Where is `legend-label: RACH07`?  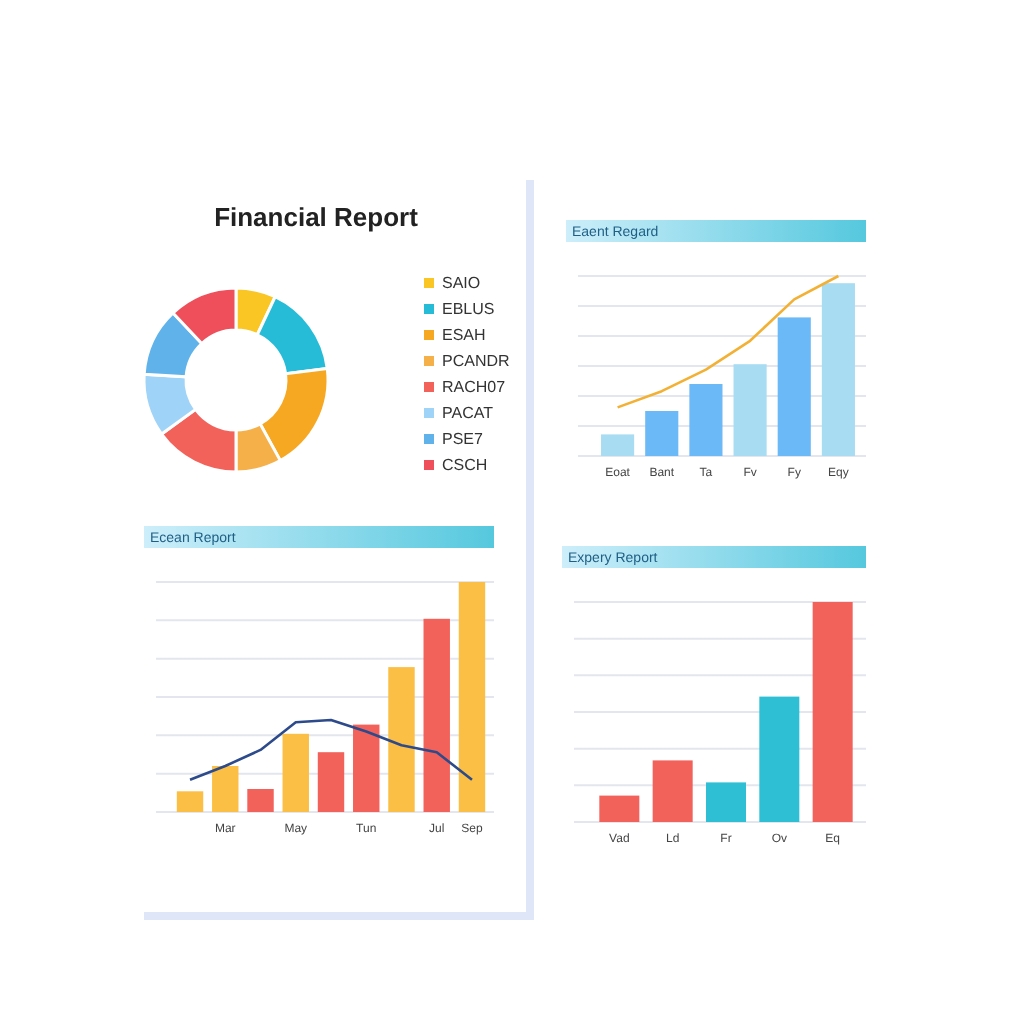
legend-label: RACH07 is located at coordinates (474, 387).